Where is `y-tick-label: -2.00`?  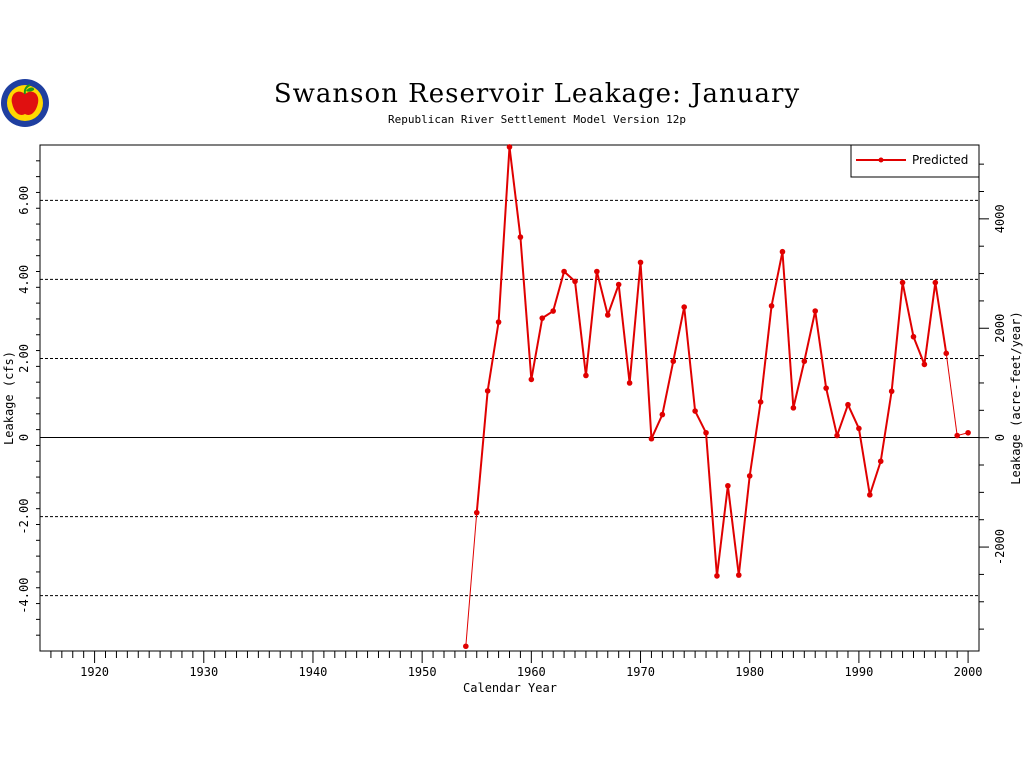
y-tick-label: -2.00 is located at coordinates (24, 517).